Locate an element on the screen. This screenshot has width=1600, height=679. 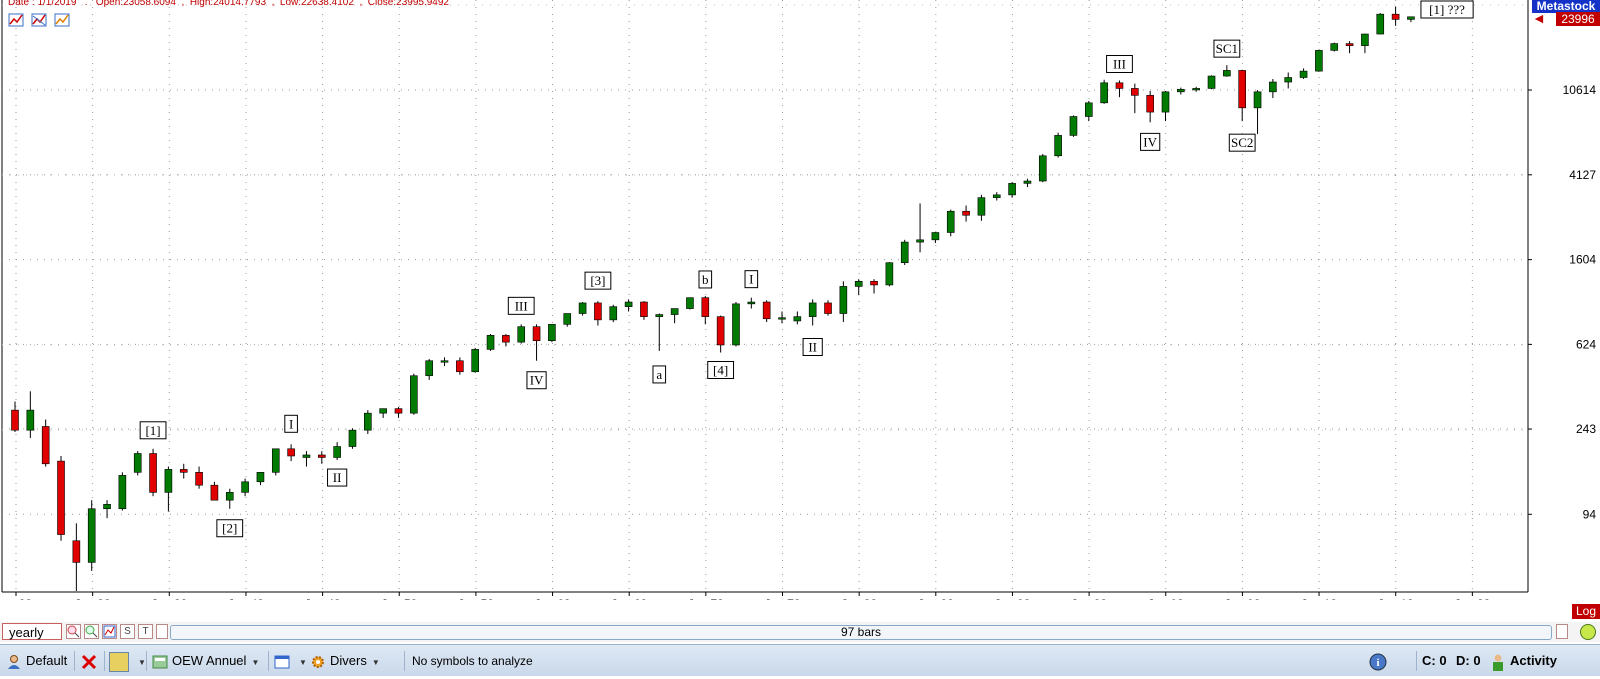
d-count: D: 0 is located at coordinates (1468, 660).